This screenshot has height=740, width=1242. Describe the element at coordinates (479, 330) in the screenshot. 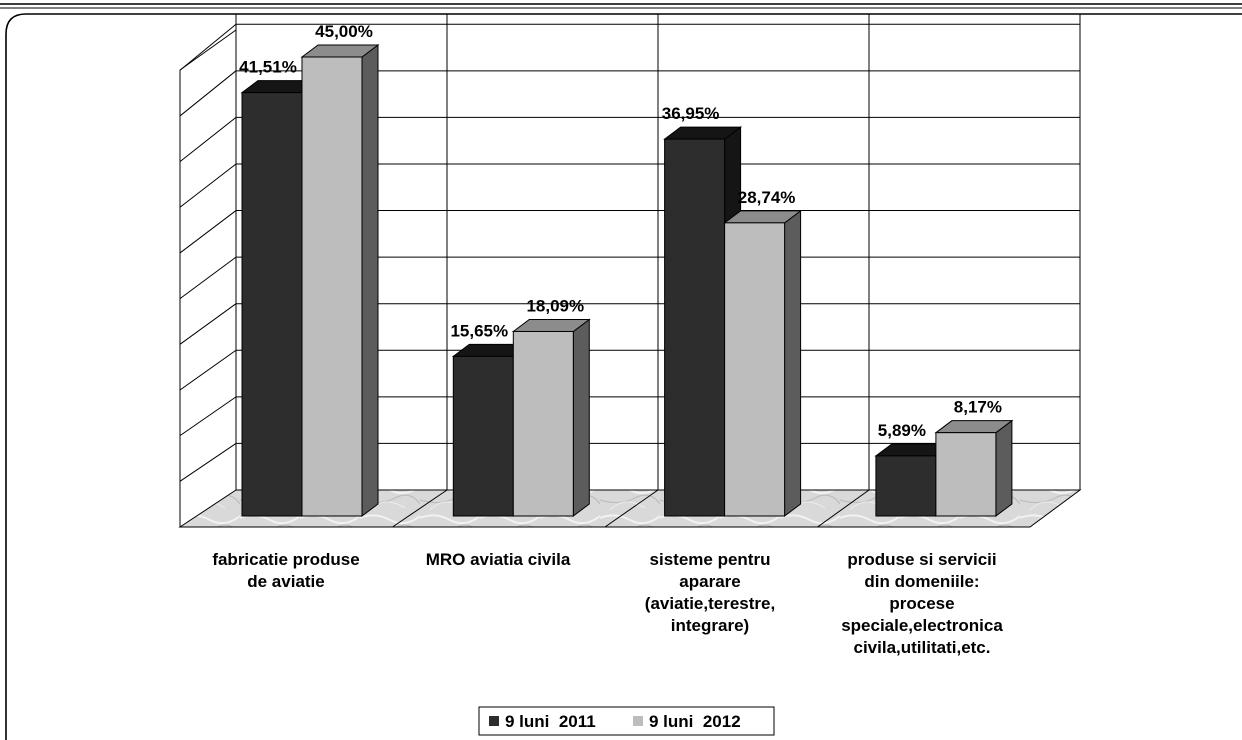

I see `data-label: 15,65%` at that location.